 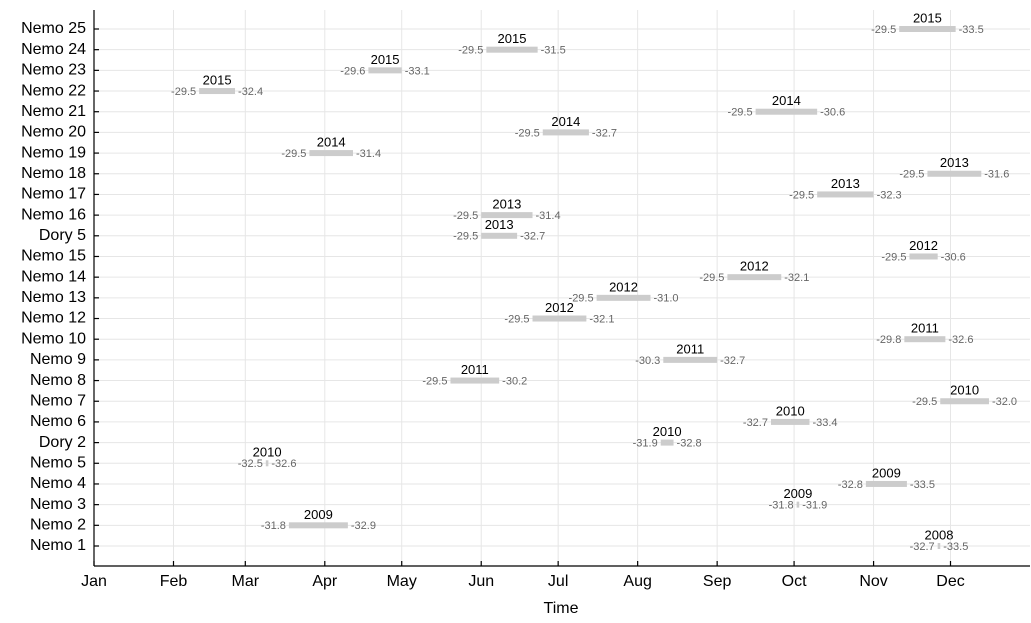 What do you see at coordinates (481, 581) in the screenshot?
I see `x-tick-label: Jun` at bounding box center [481, 581].